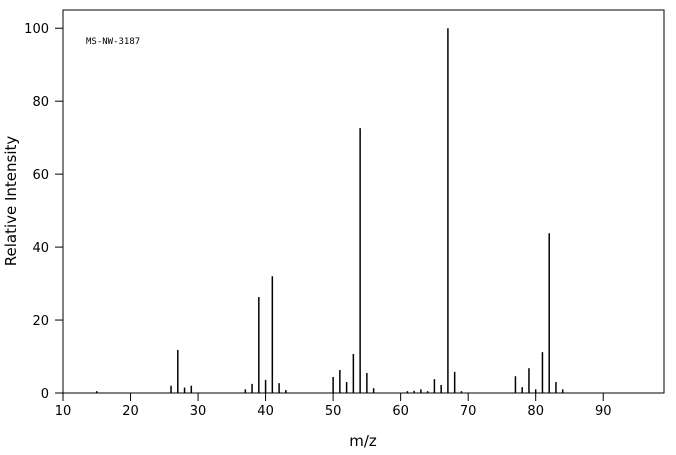 The height and width of the screenshot is (455, 676). I want to click on y-tick-label: 40, so click(40, 248).